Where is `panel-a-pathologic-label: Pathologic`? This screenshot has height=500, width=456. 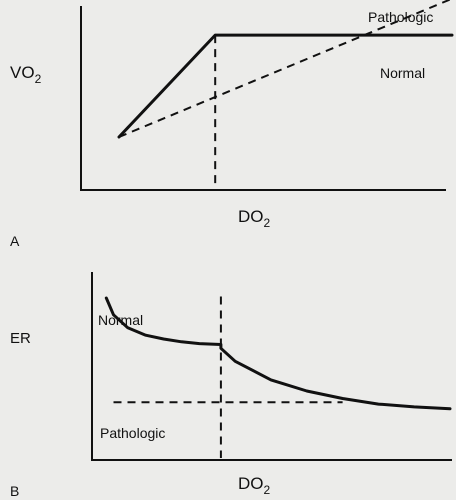
panel-a-pathologic-label: Pathologic is located at coordinates (400, 17).